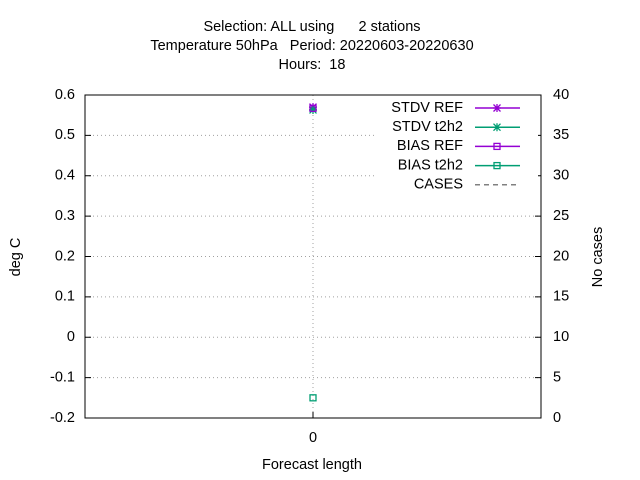 The height and width of the screenshot is (480, 640). What do you see at coordinates (65, 216) in the screenshot?
I see `y-tick-label: 0.3` at bounding box center [65, 216].